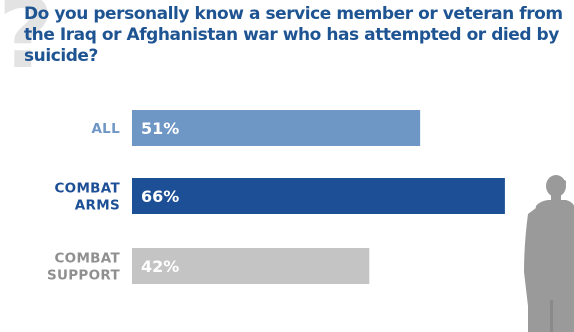  I want to click on category-label-line: ALL, so click(105, 129).